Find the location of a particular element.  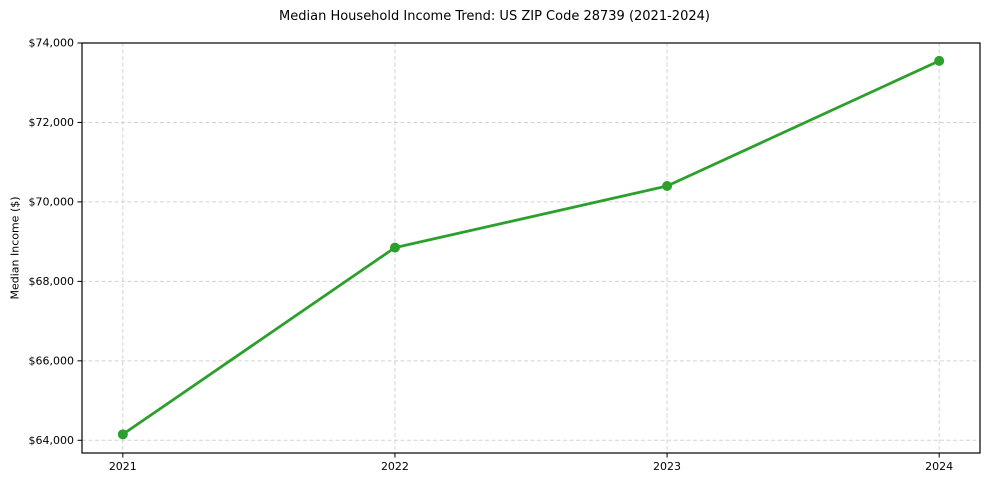

y-tick-label: $66,000 is located at coordinates (52, 360).